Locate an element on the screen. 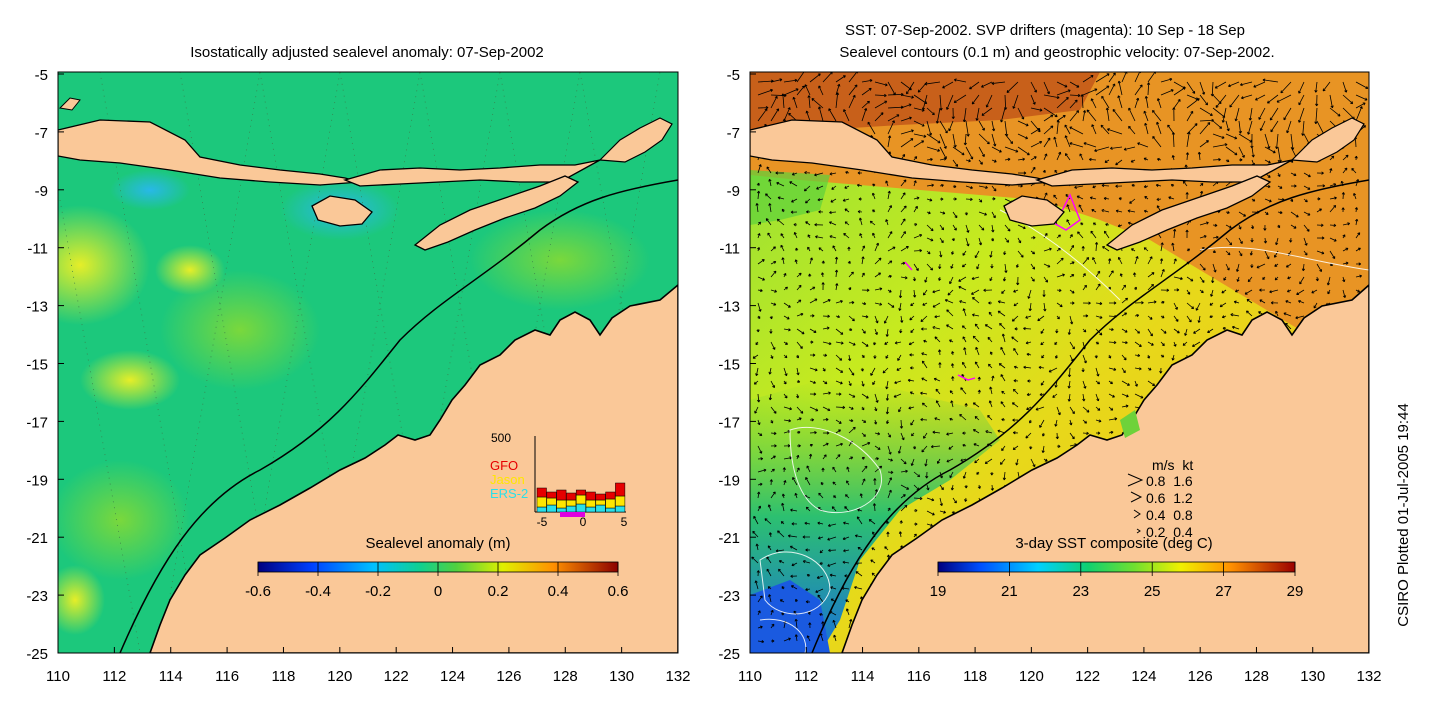 This screenshot has height=720, width=1440. inset-bar-jason is located at coordinates (561, 504).